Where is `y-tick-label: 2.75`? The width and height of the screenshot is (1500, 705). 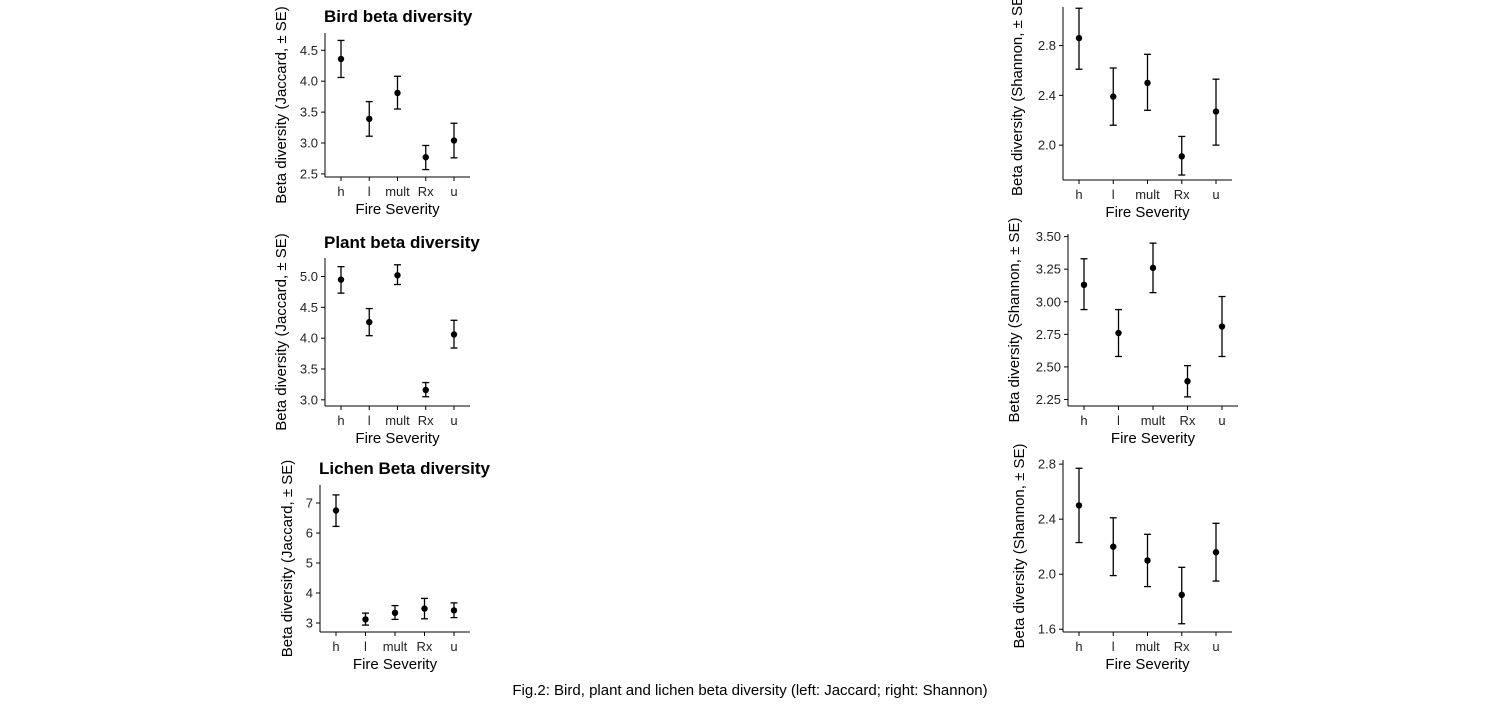
y-tick-label: 2.75 is located at coordinates (1048, 334).